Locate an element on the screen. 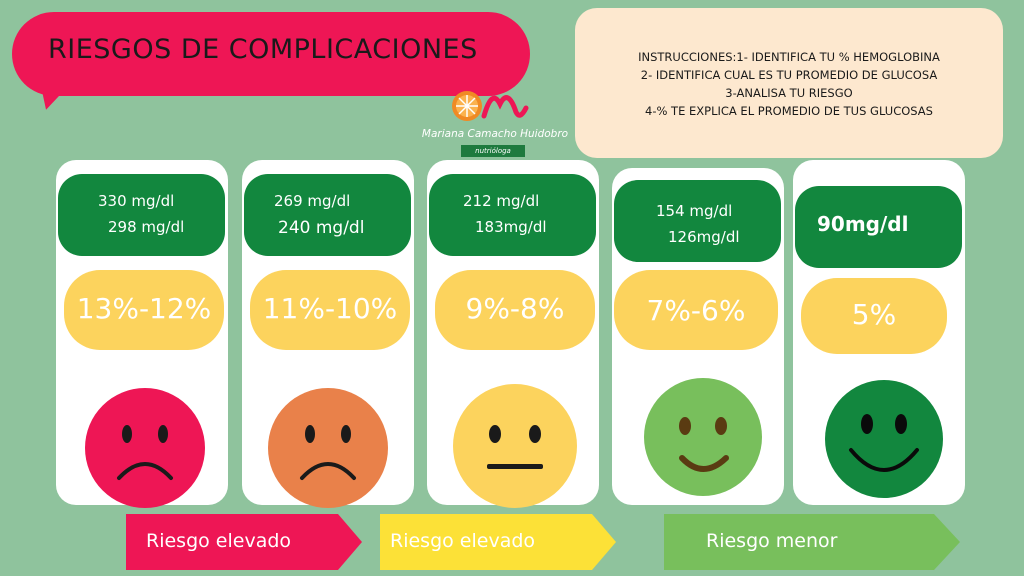 This screenshot has width=1024, height=576. risk-card-3: 212 mg/dl 183mg/dl 9%-8% is located at coordinates (513, 334).